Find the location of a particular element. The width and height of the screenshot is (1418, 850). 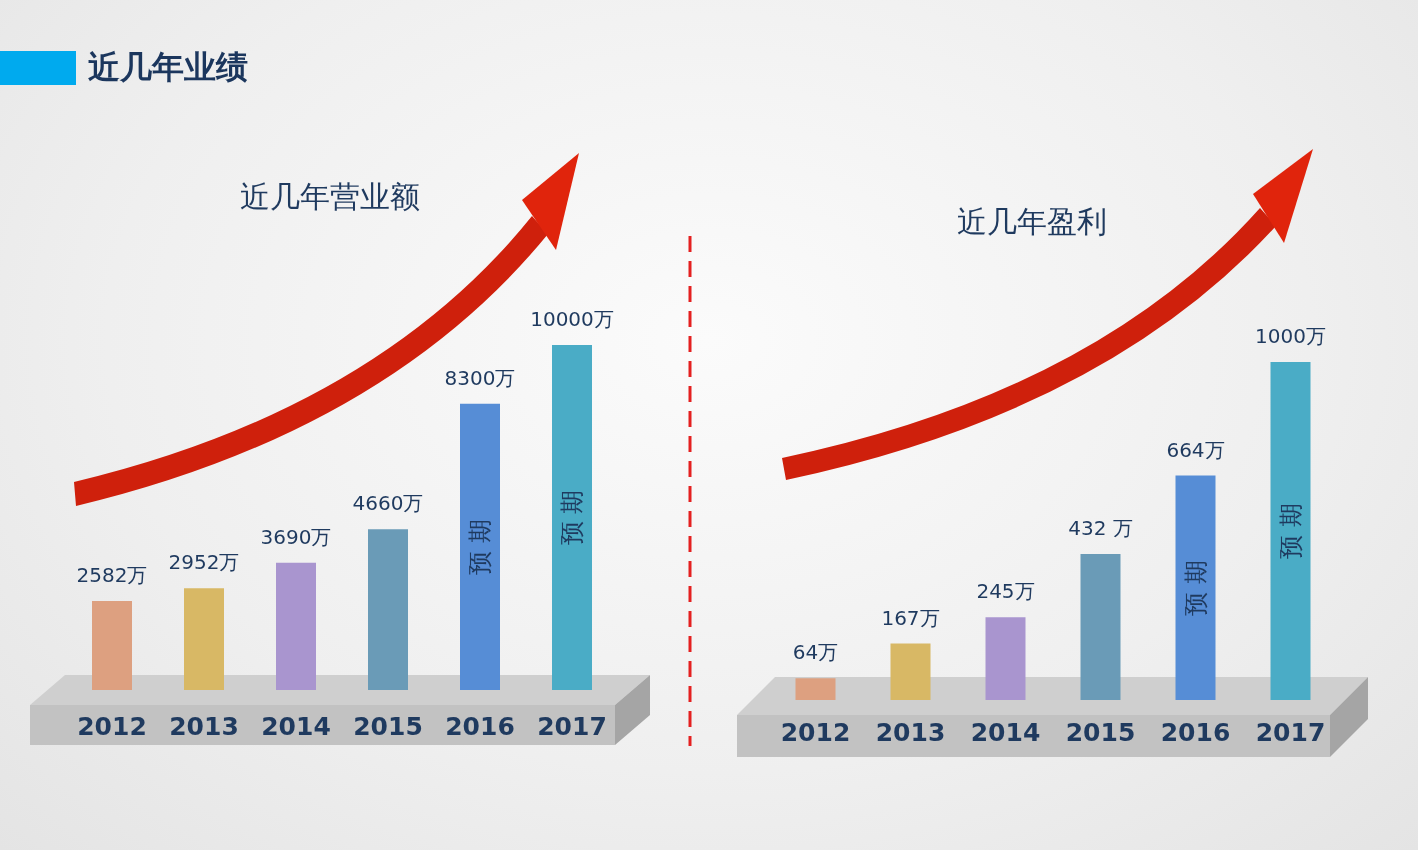

data-label: 4660万 is located at coordinates (388, 503).